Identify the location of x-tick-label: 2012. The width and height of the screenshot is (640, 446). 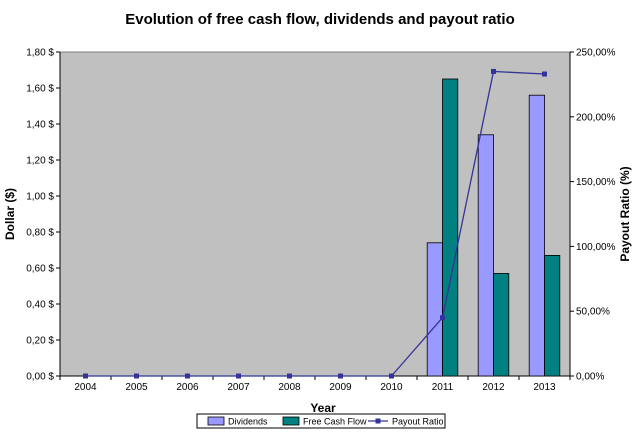
(493, 387).